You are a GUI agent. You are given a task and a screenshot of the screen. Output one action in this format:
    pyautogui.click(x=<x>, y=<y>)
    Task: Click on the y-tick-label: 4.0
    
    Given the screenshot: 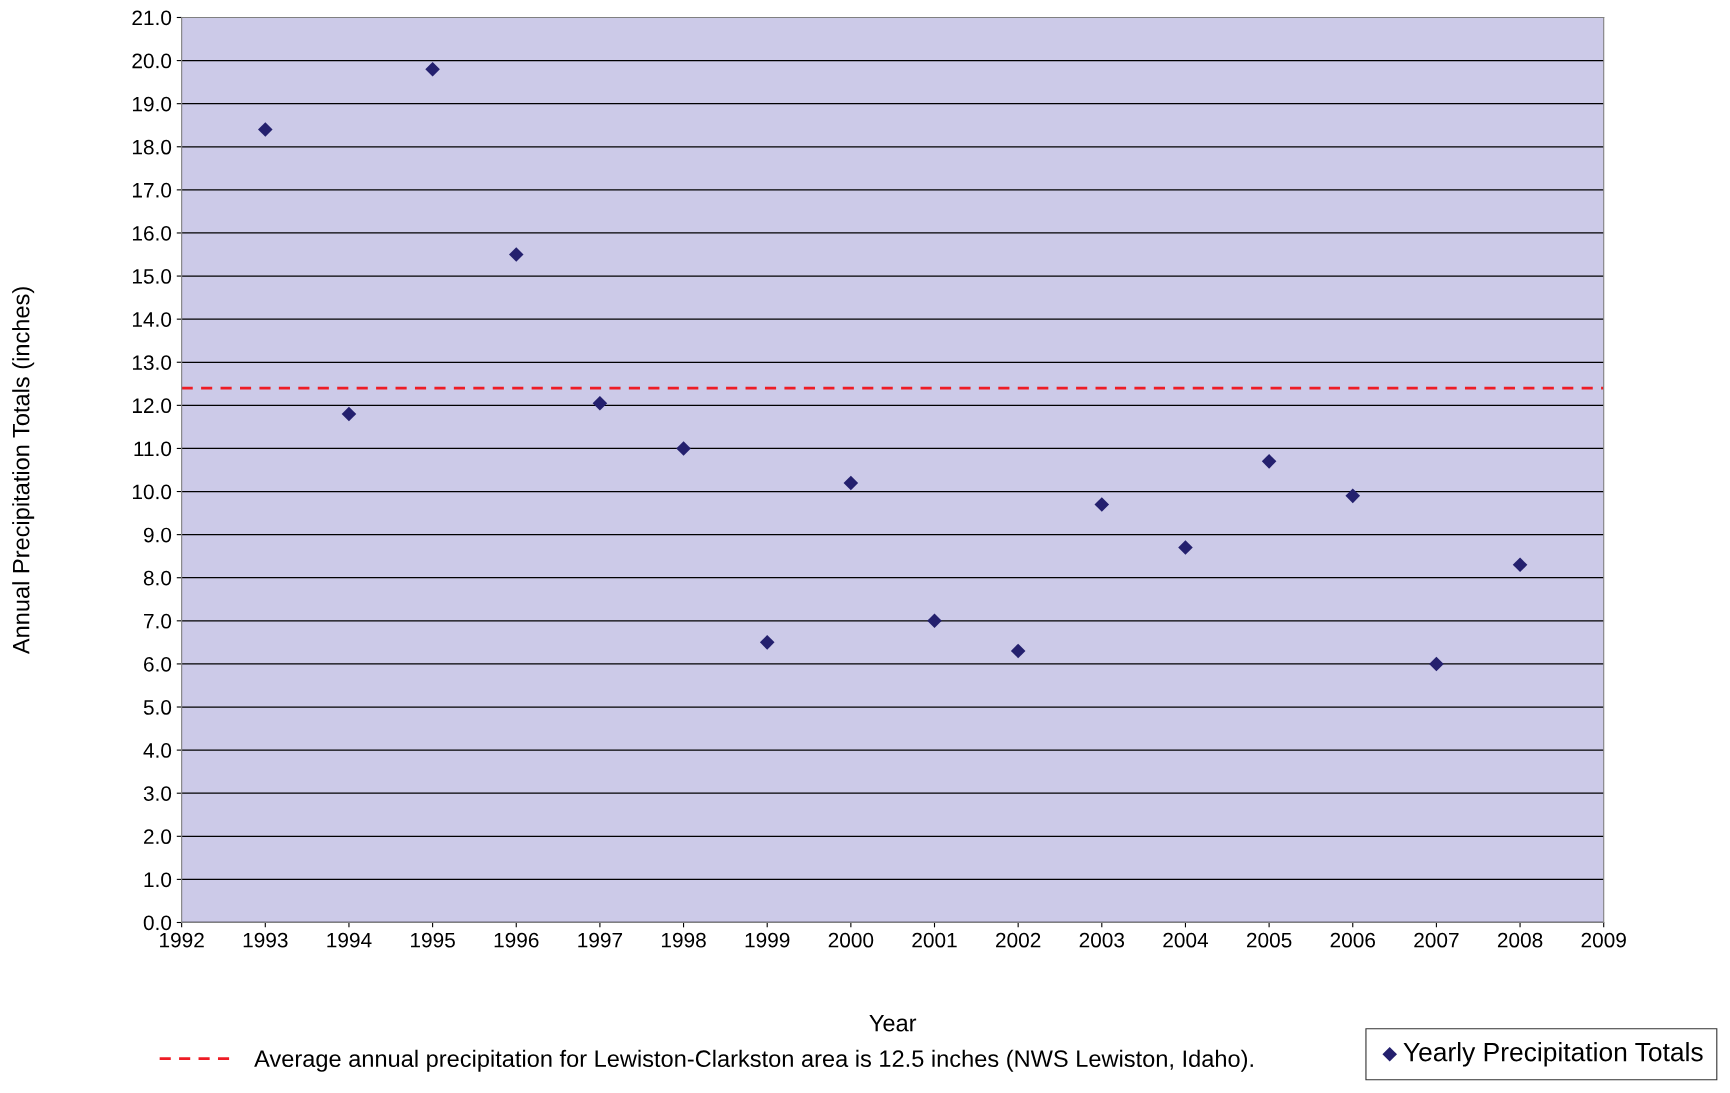 What is the action you would take?
    pyautogui.click(x=157, y=750)
    